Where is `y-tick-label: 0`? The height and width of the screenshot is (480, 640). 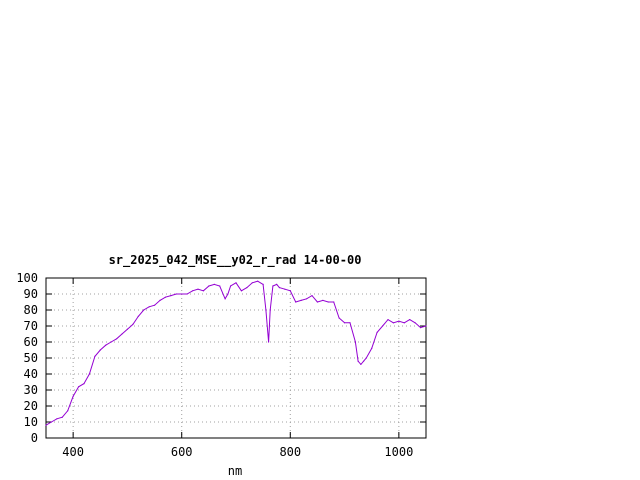 y-tick-label: 0 is located at coordinates (34, 438).